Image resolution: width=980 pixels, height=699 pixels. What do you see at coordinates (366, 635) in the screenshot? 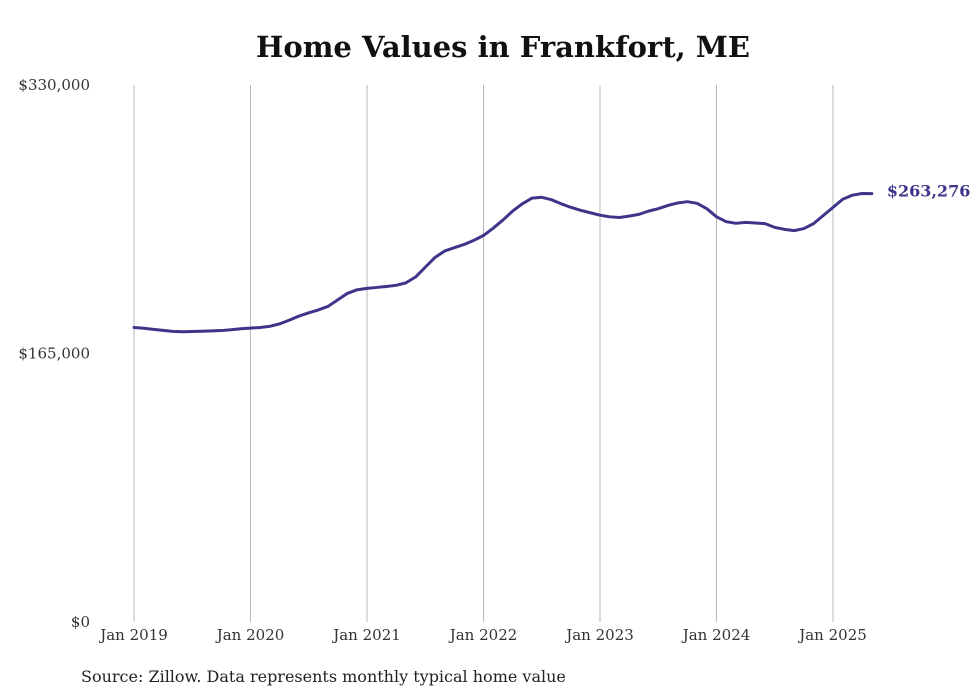
I see `x-tick-label: Jan 2021` at bounding box center [366, 635].